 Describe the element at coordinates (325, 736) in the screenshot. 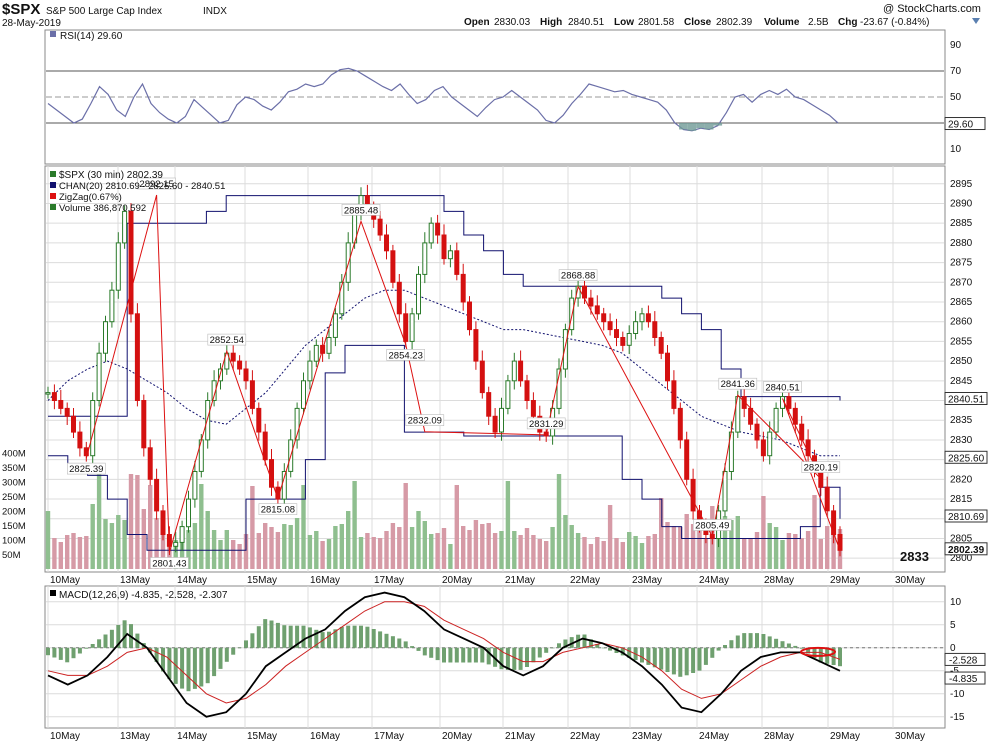

I see `x-tick-label: 16May` at that location.